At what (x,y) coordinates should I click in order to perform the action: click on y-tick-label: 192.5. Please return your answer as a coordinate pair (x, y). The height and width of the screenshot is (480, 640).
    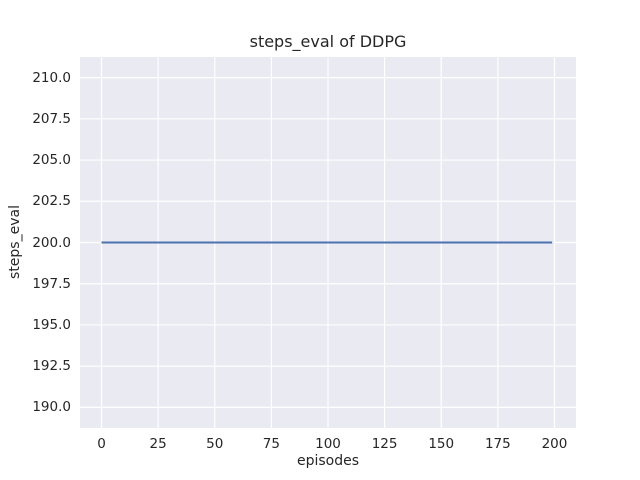
    Looking at the image, I should click on (51, 366).